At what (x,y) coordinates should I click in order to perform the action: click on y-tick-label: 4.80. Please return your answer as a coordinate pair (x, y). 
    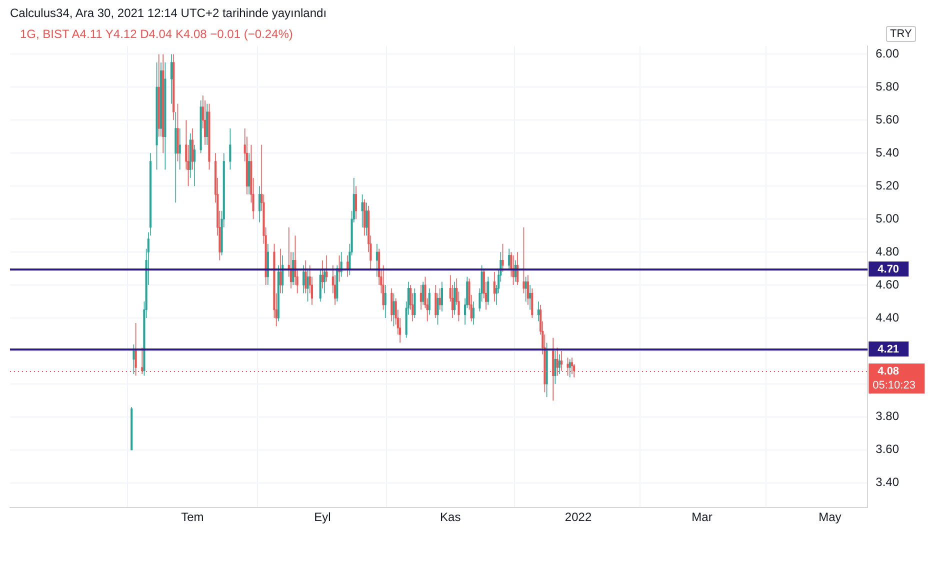
    Looking at the image, I should click on (888, 251).